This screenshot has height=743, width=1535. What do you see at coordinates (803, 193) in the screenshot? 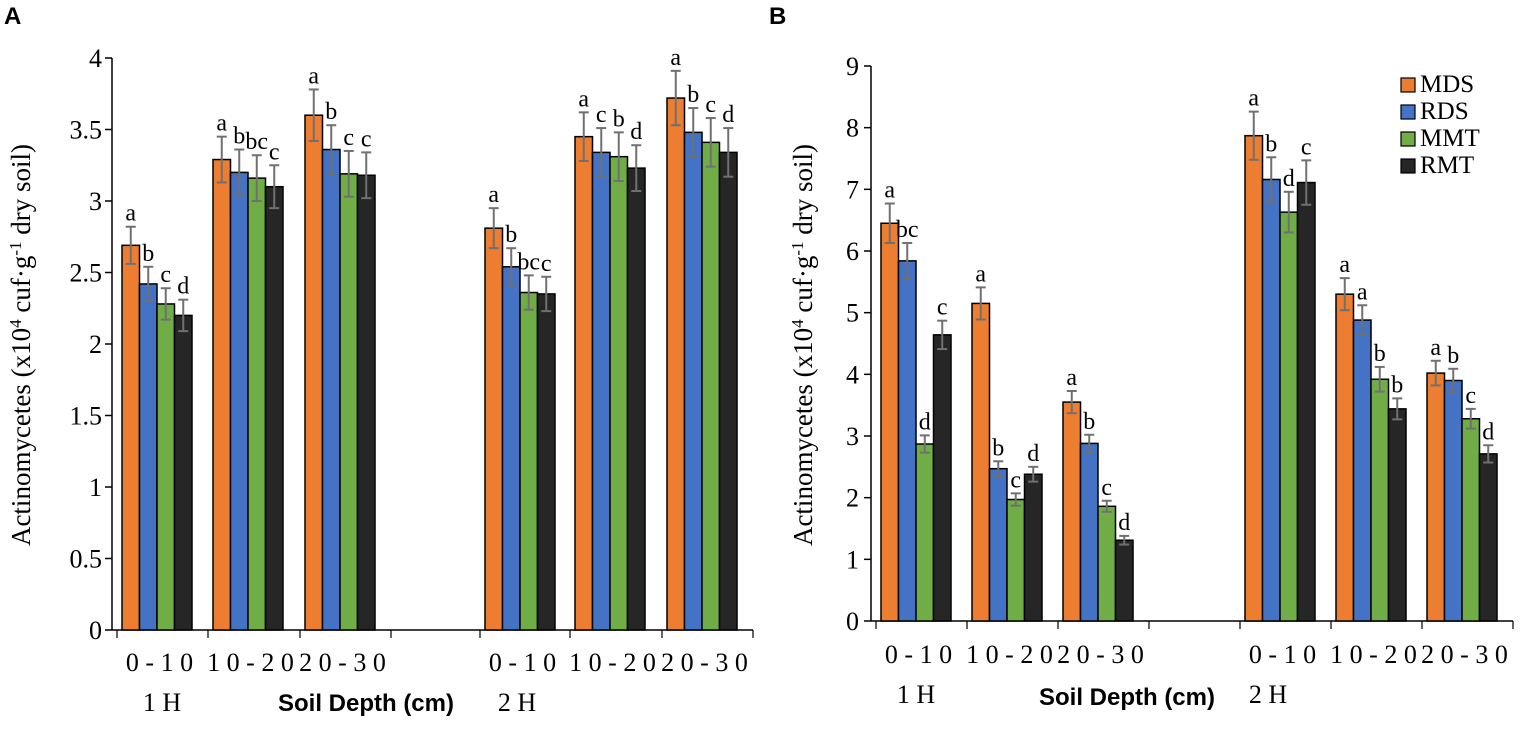
I see `y-title-end: dry soil)` at bounding box center [803, 193].